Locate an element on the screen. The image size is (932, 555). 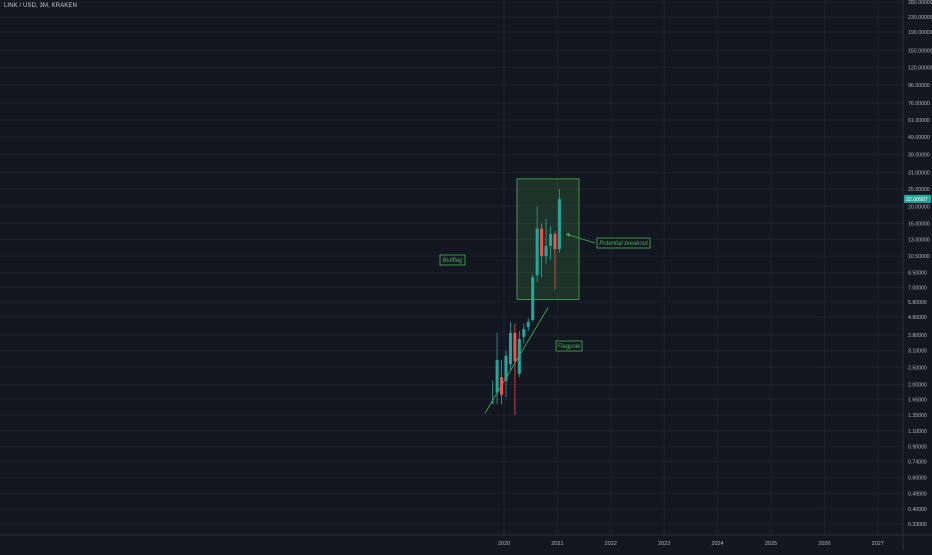
y-tick-label: 3.10000 is located at coordinates (917, 352).